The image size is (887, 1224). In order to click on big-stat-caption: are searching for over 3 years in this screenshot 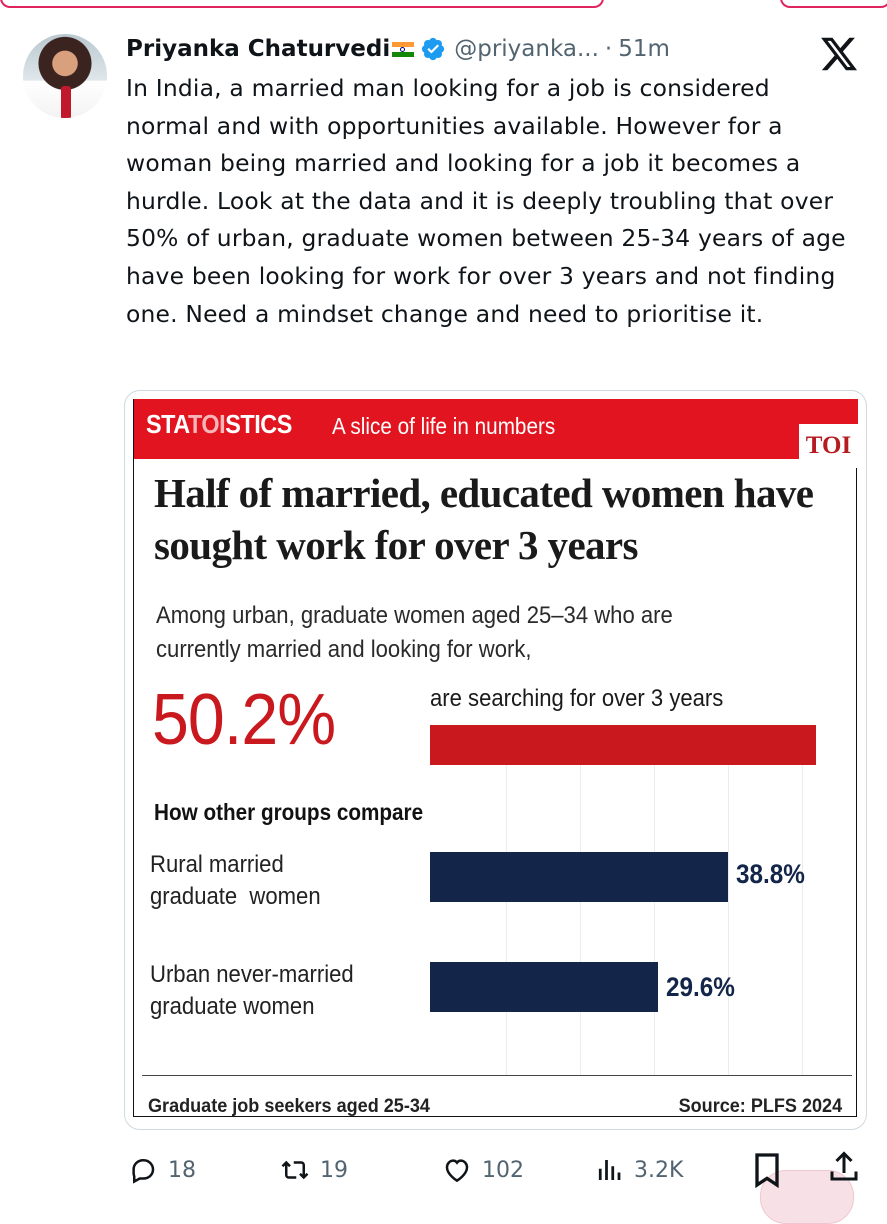, I will do `click(577, 698)`.